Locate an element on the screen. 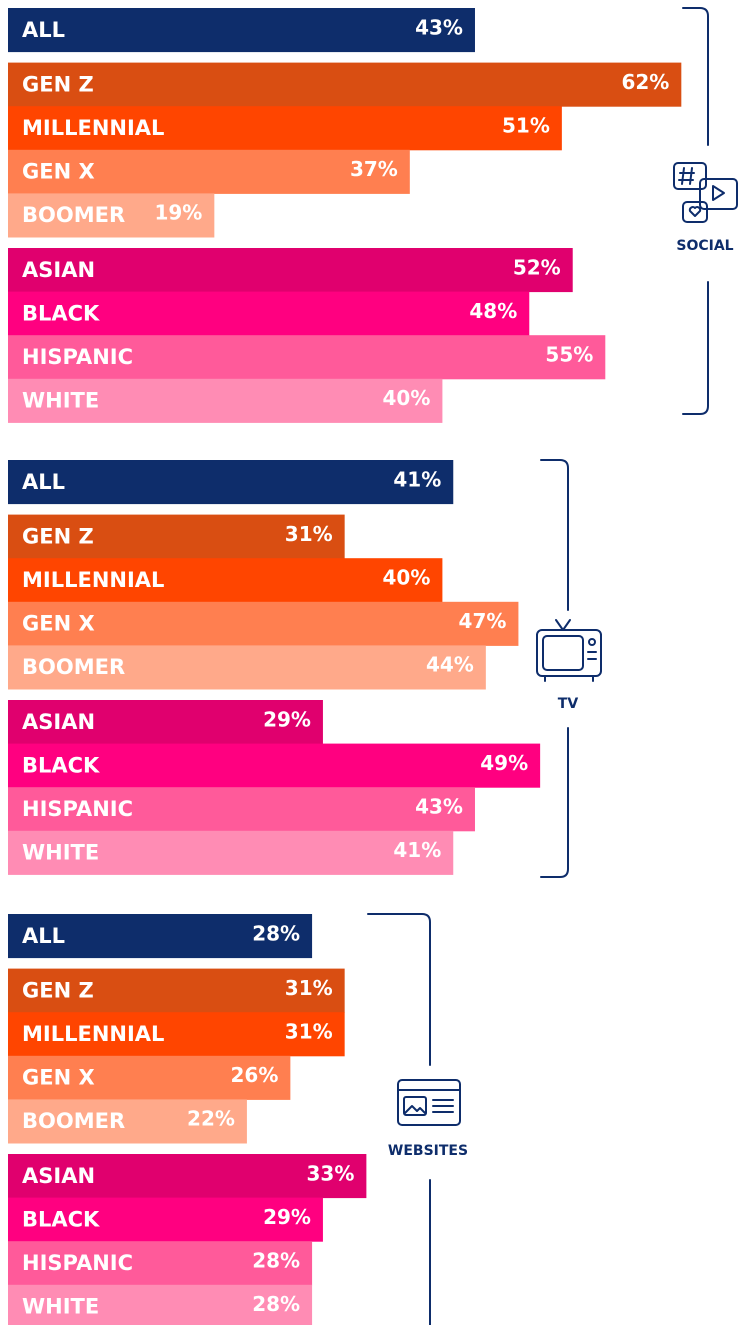  group-label: TV is located at coordinates (568, 704).